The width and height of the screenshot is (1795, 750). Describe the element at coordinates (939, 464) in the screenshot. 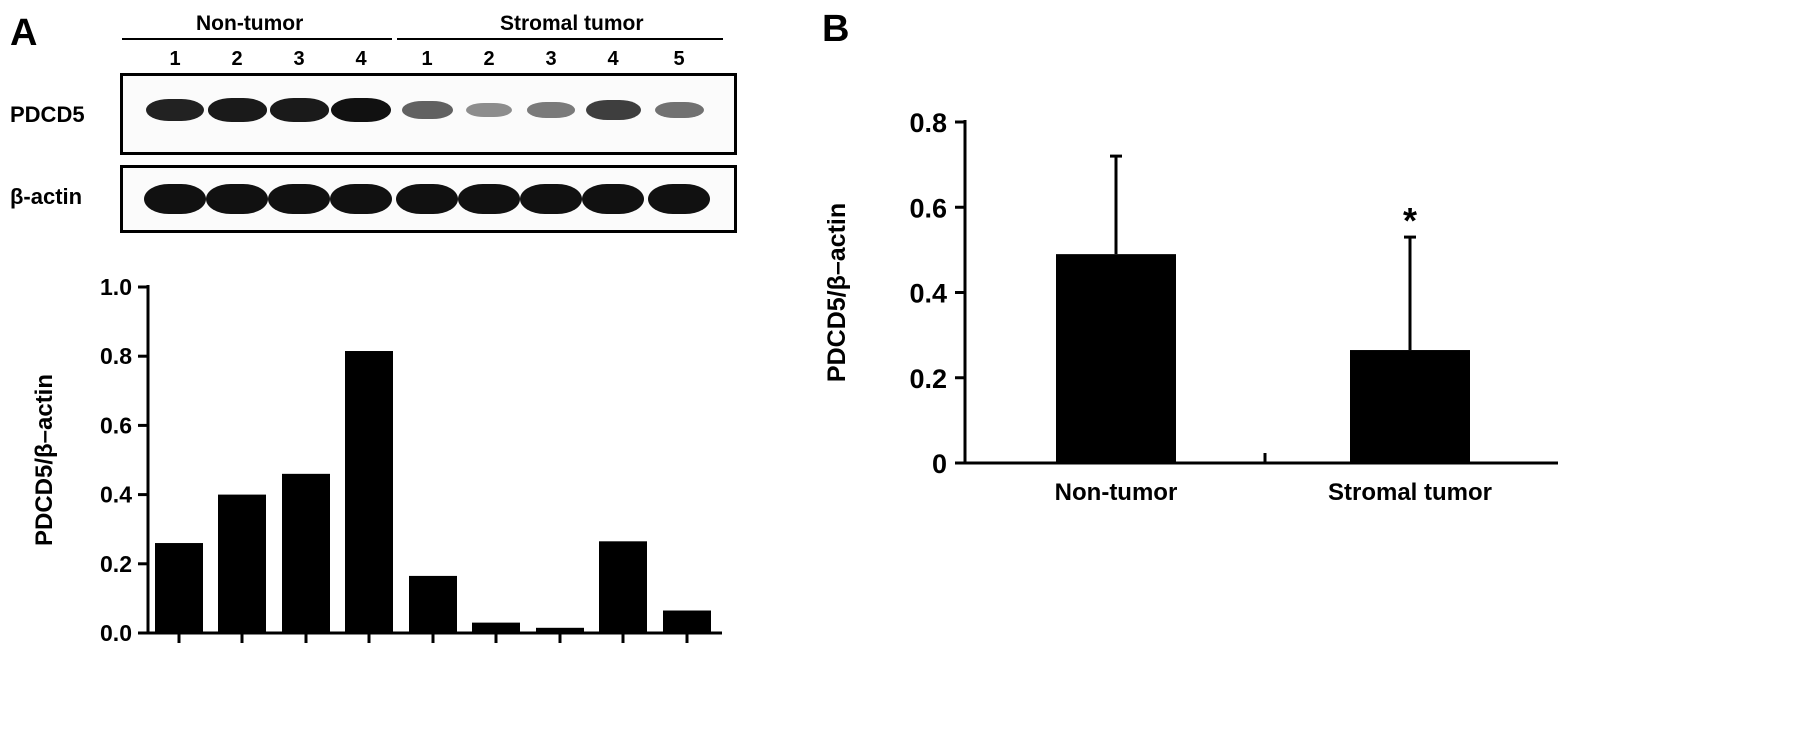

I see `y-tick-label: 0` at that location.